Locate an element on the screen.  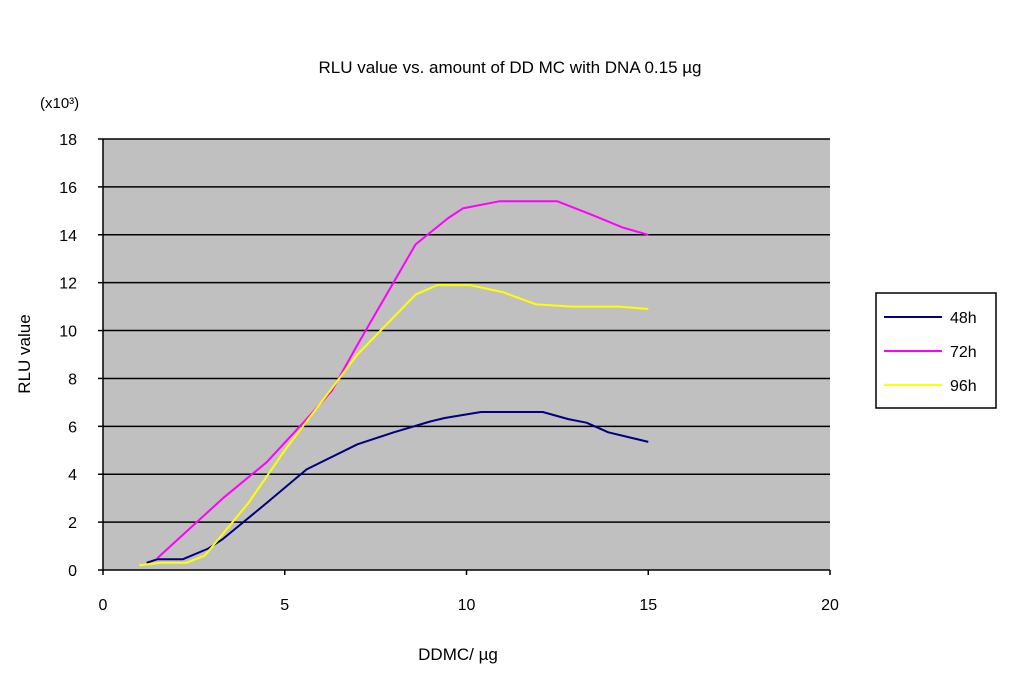
x-axis-label: DDMC/ µg is located at coordinates (458, 654).